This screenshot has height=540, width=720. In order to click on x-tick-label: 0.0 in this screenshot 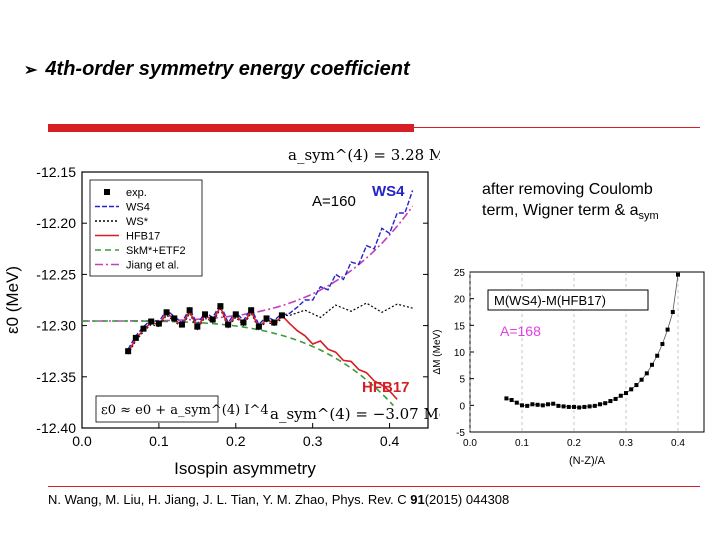, I will do `click(82, 441)`.